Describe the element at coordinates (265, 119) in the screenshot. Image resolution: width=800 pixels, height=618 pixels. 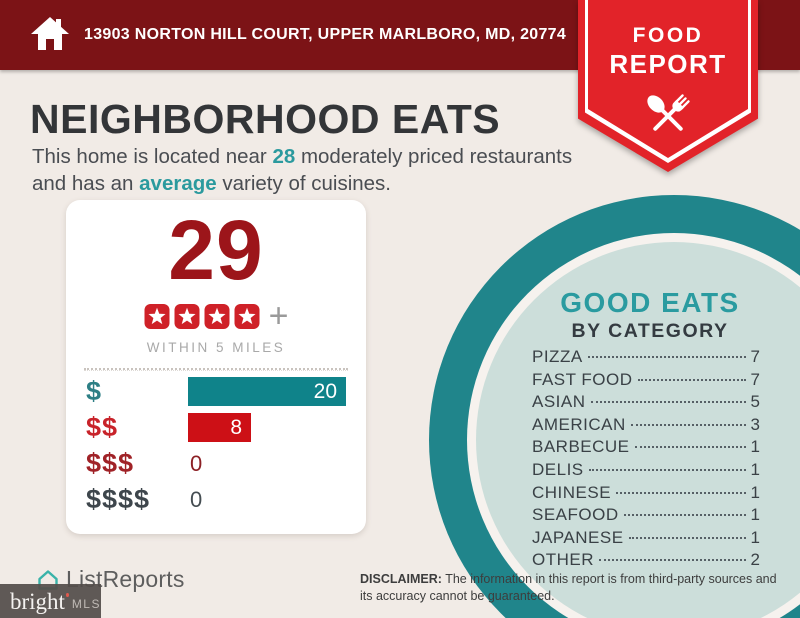
I see `page-title: NEIGHBORHOOD EATS` at that location.